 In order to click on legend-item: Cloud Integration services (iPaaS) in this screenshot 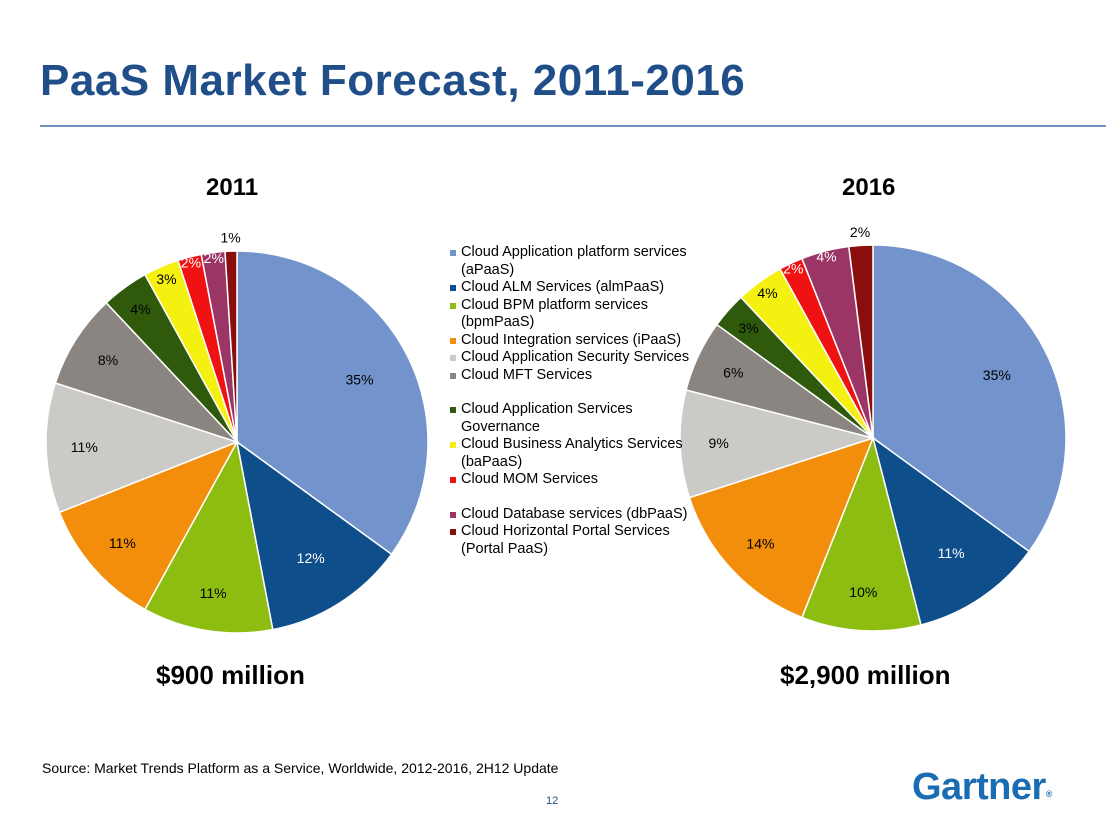, I will do `click(570, 341)`.